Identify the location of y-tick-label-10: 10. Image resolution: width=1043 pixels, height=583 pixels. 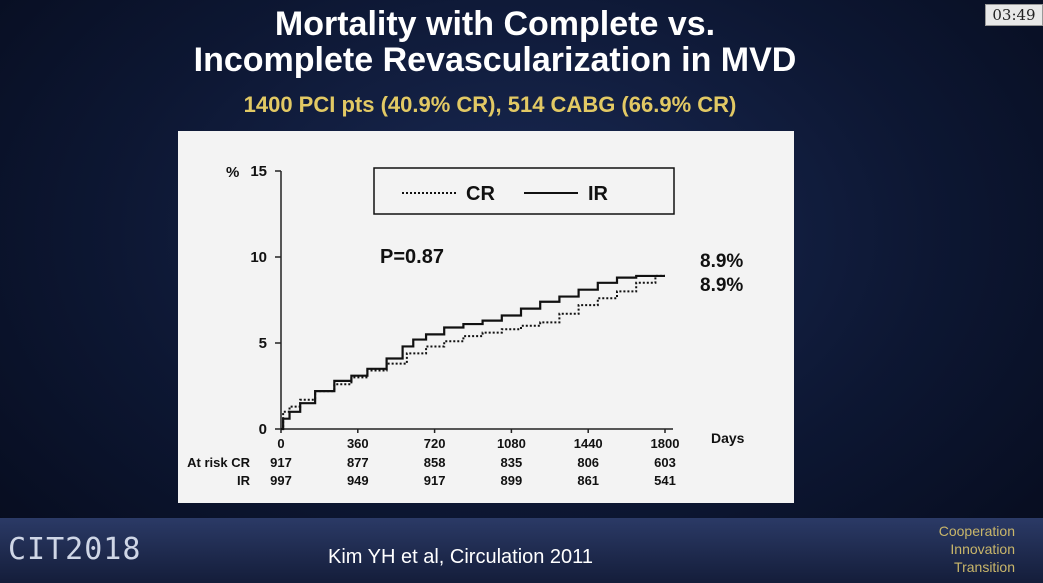
(258, 257).